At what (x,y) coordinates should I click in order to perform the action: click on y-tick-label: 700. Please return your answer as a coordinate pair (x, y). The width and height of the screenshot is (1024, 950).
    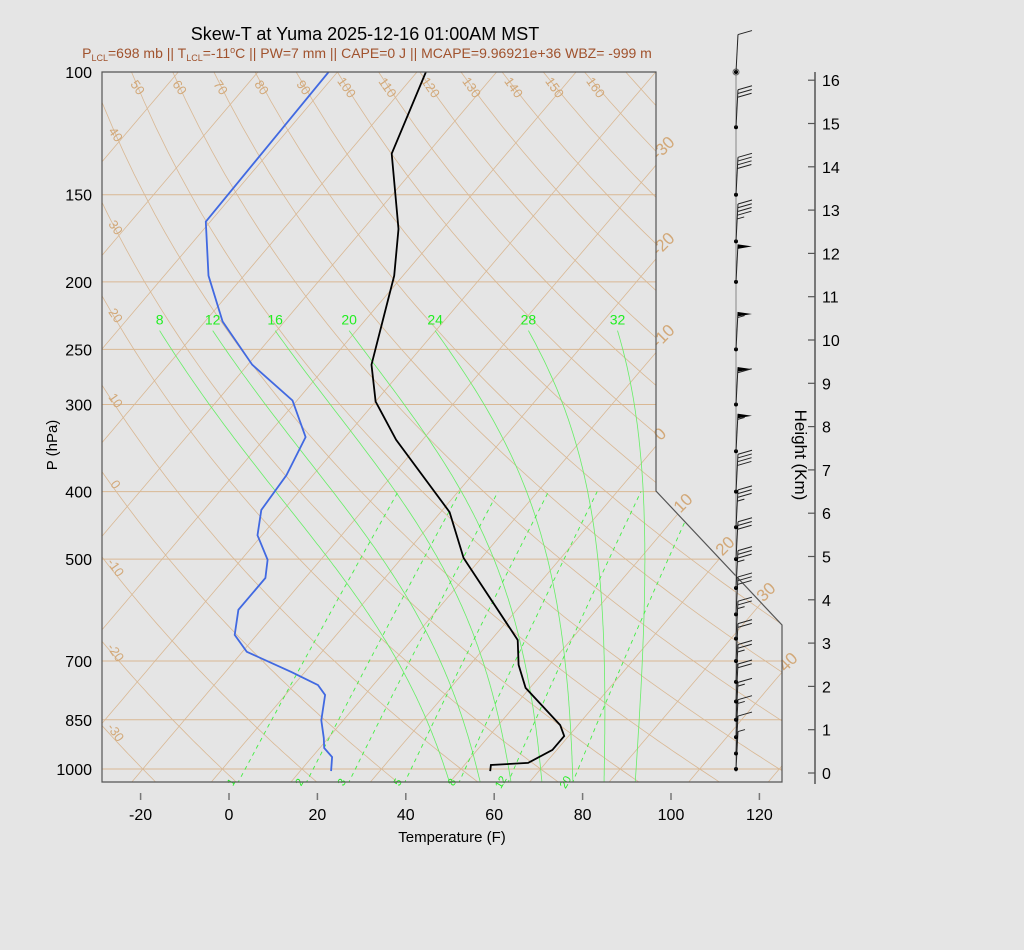
    Looking at the image, I should click on (78, 662).